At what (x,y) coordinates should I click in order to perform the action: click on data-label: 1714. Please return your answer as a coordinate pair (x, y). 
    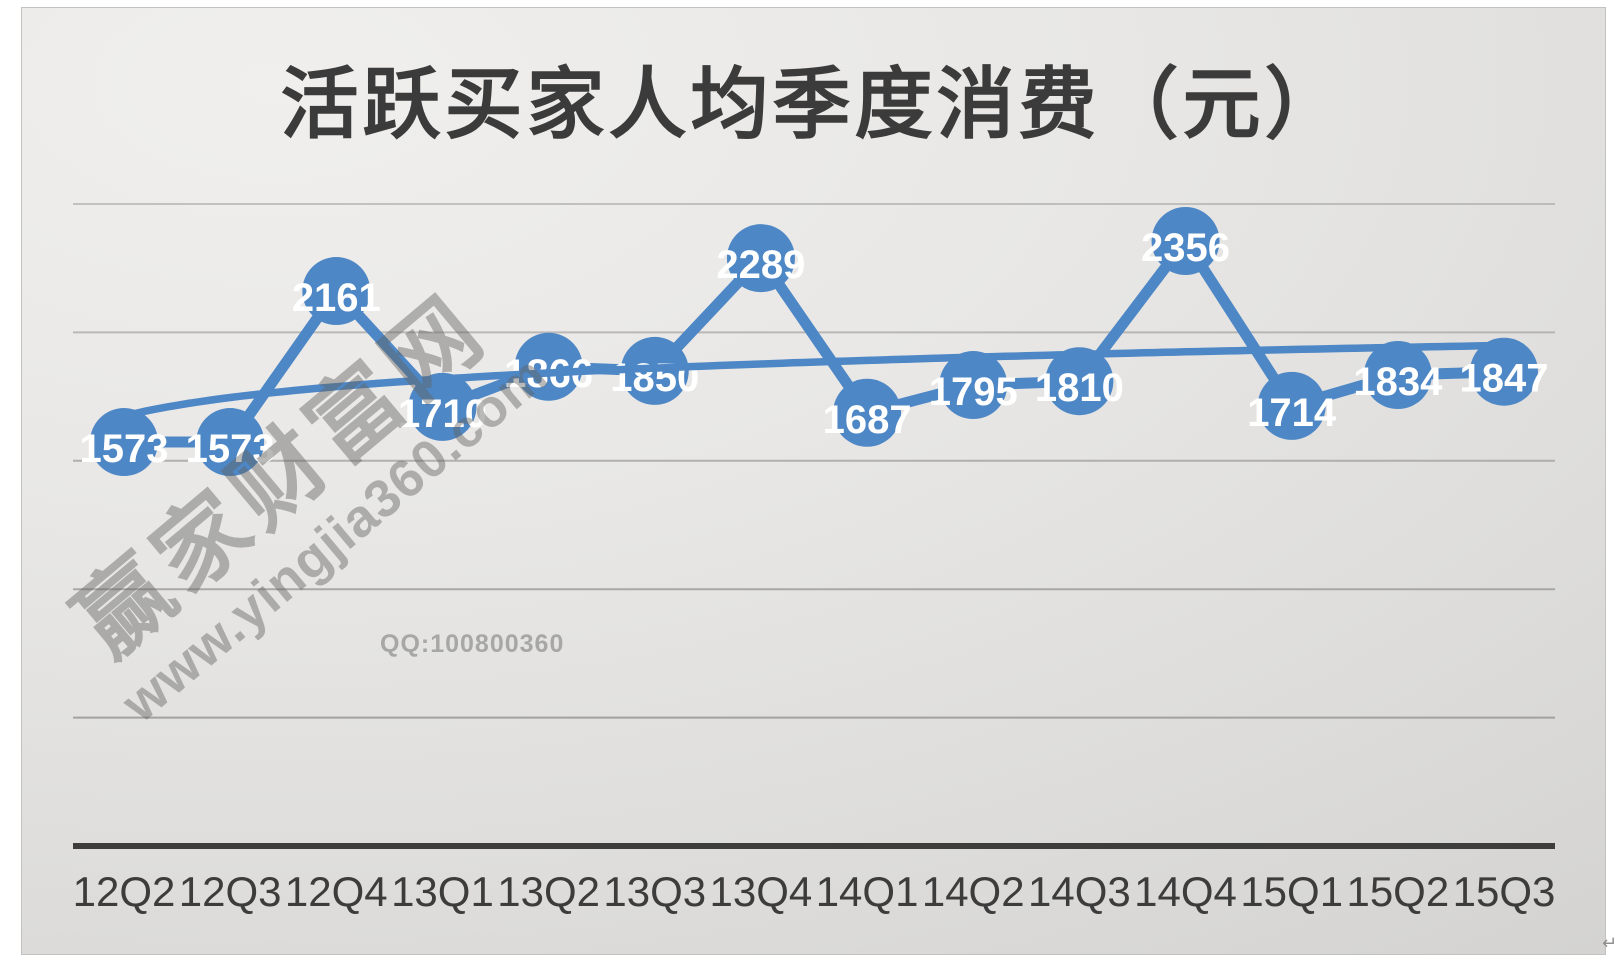
    Looking at the image, I should click on (1292, 413).